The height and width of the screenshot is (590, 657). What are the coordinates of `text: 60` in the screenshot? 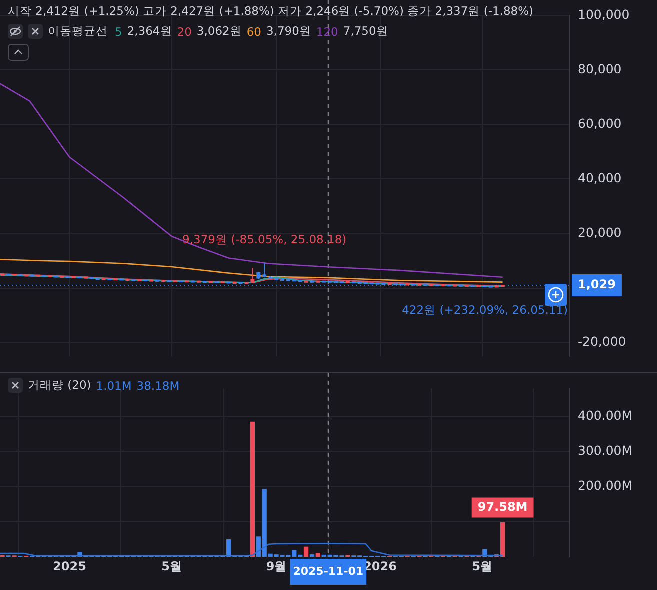 It's located at (254, 31).